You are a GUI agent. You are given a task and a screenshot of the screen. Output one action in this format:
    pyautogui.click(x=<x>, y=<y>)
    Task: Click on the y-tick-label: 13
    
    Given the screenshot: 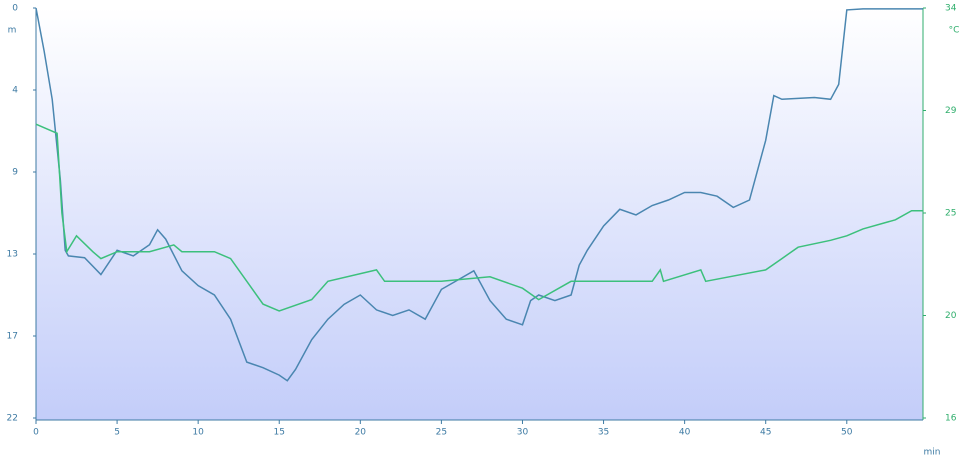 What is the action you would take?
    pyautogui.click(x=12, y=255)
    